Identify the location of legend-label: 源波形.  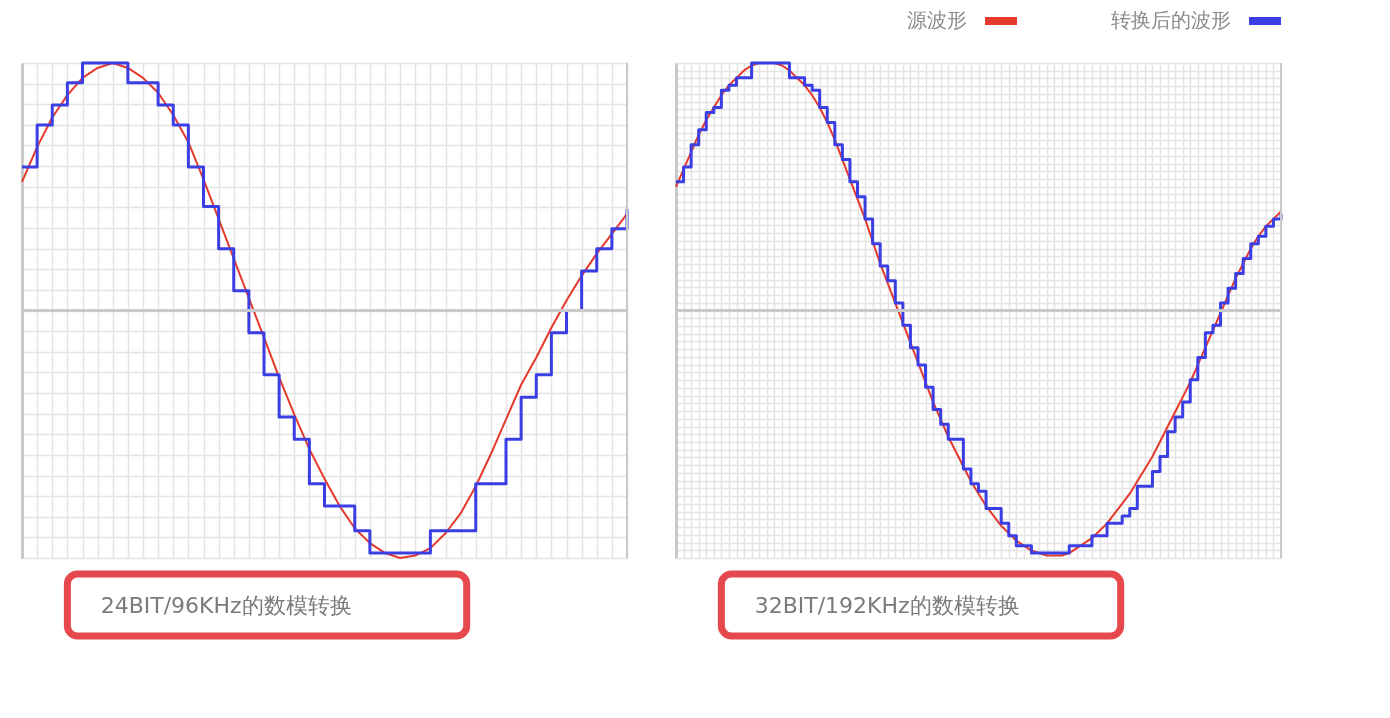
(937, 20).